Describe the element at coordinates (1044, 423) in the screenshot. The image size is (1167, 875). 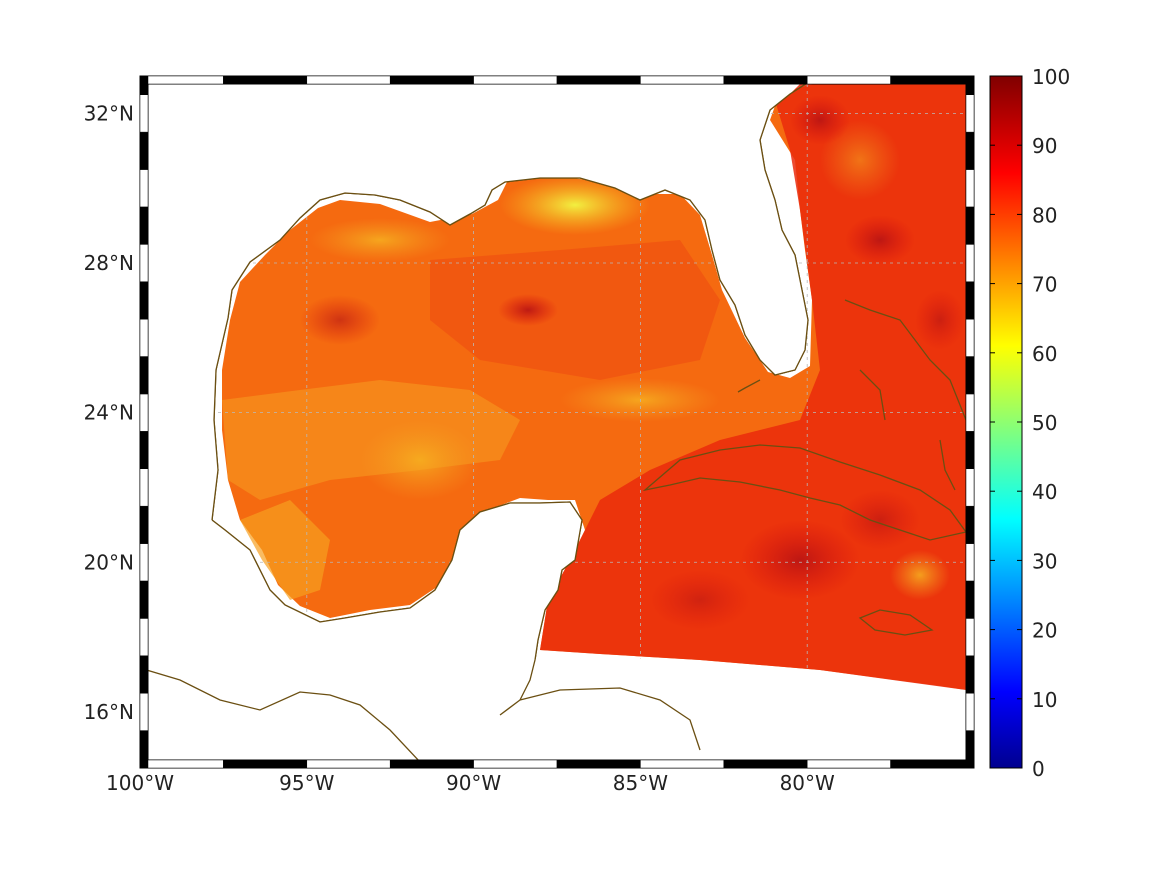
I see `colorbar-tick-label: 50` at that location.